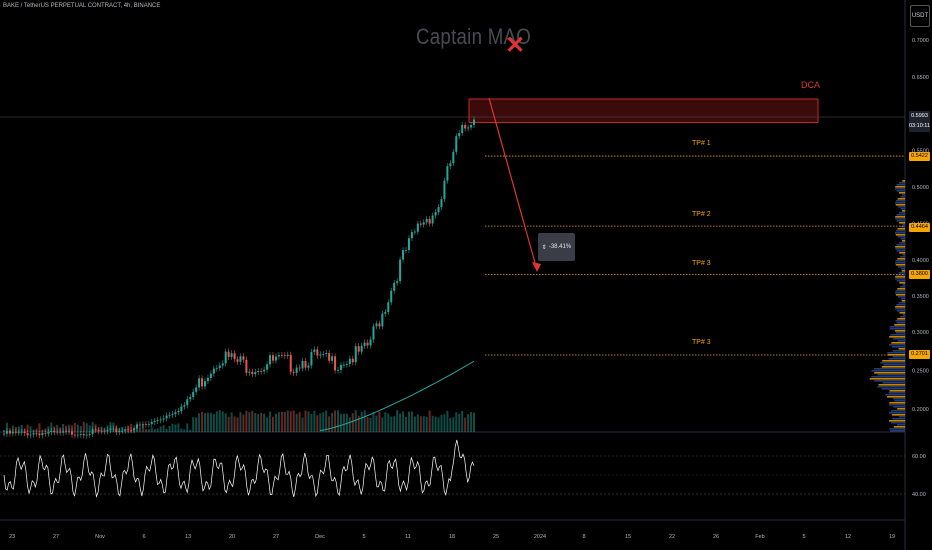 The width and height of the screenshot is (932, 550). What do you see at coordinates (920, 16) in the screenshot?
I see `currency-button: USDT` at bounding box center [920, 16].